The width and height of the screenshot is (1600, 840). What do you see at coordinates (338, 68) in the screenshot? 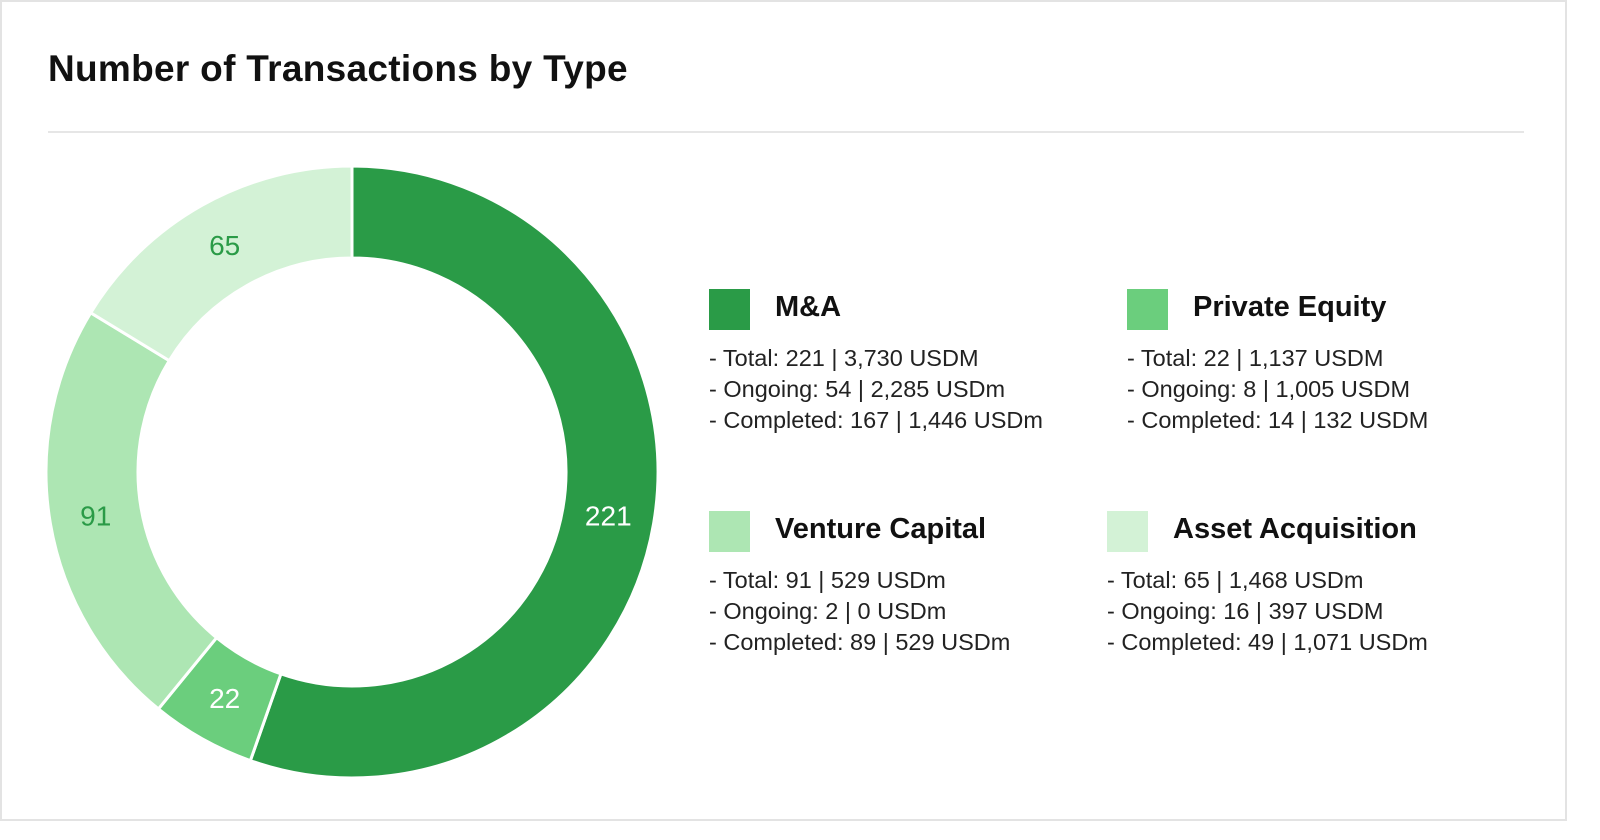
I see `chart-title: Number of Transactions by Type` at bounding box center [338, 68].